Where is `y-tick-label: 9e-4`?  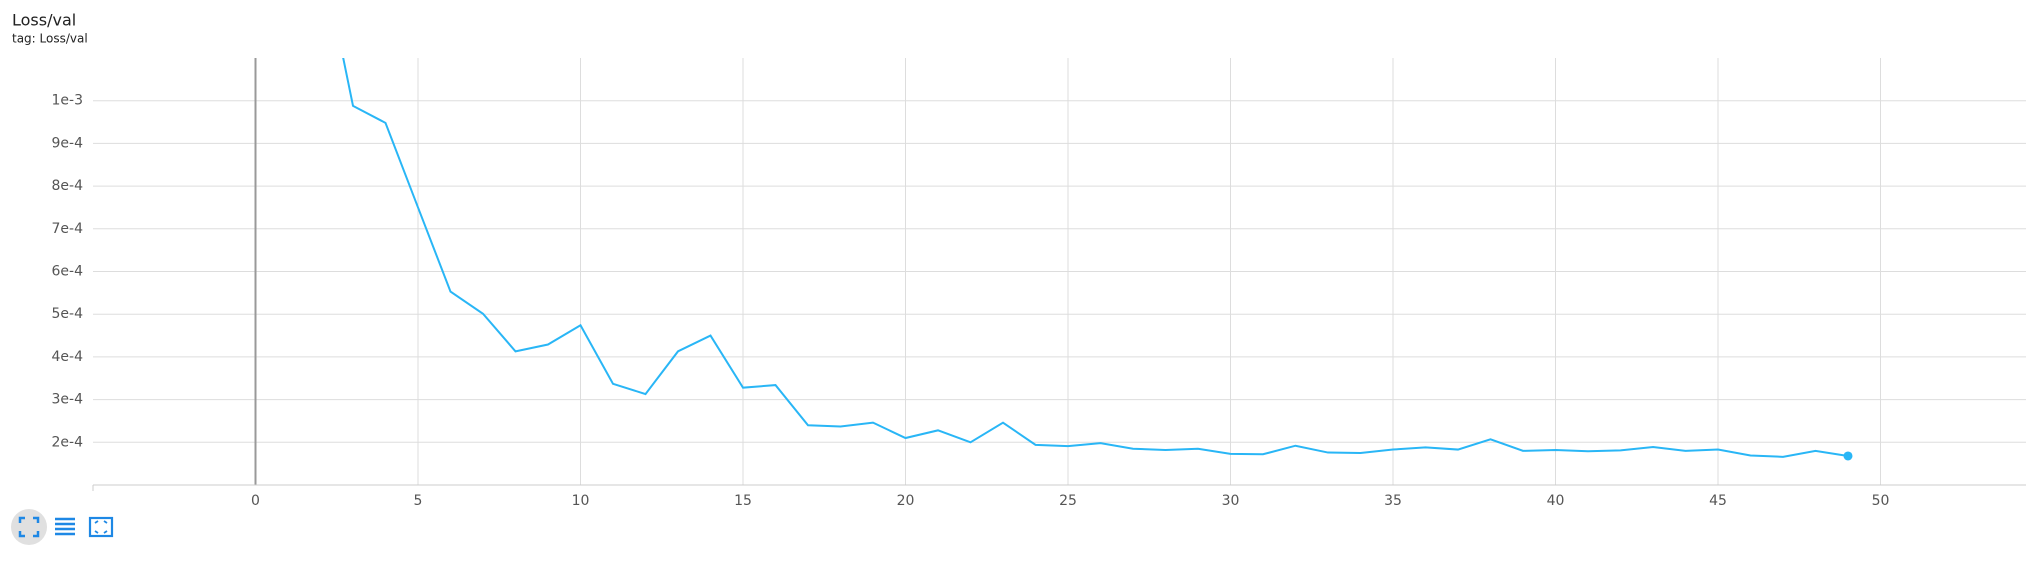 y-tick-label: 9e-4 is located at coordinates (68, 143).